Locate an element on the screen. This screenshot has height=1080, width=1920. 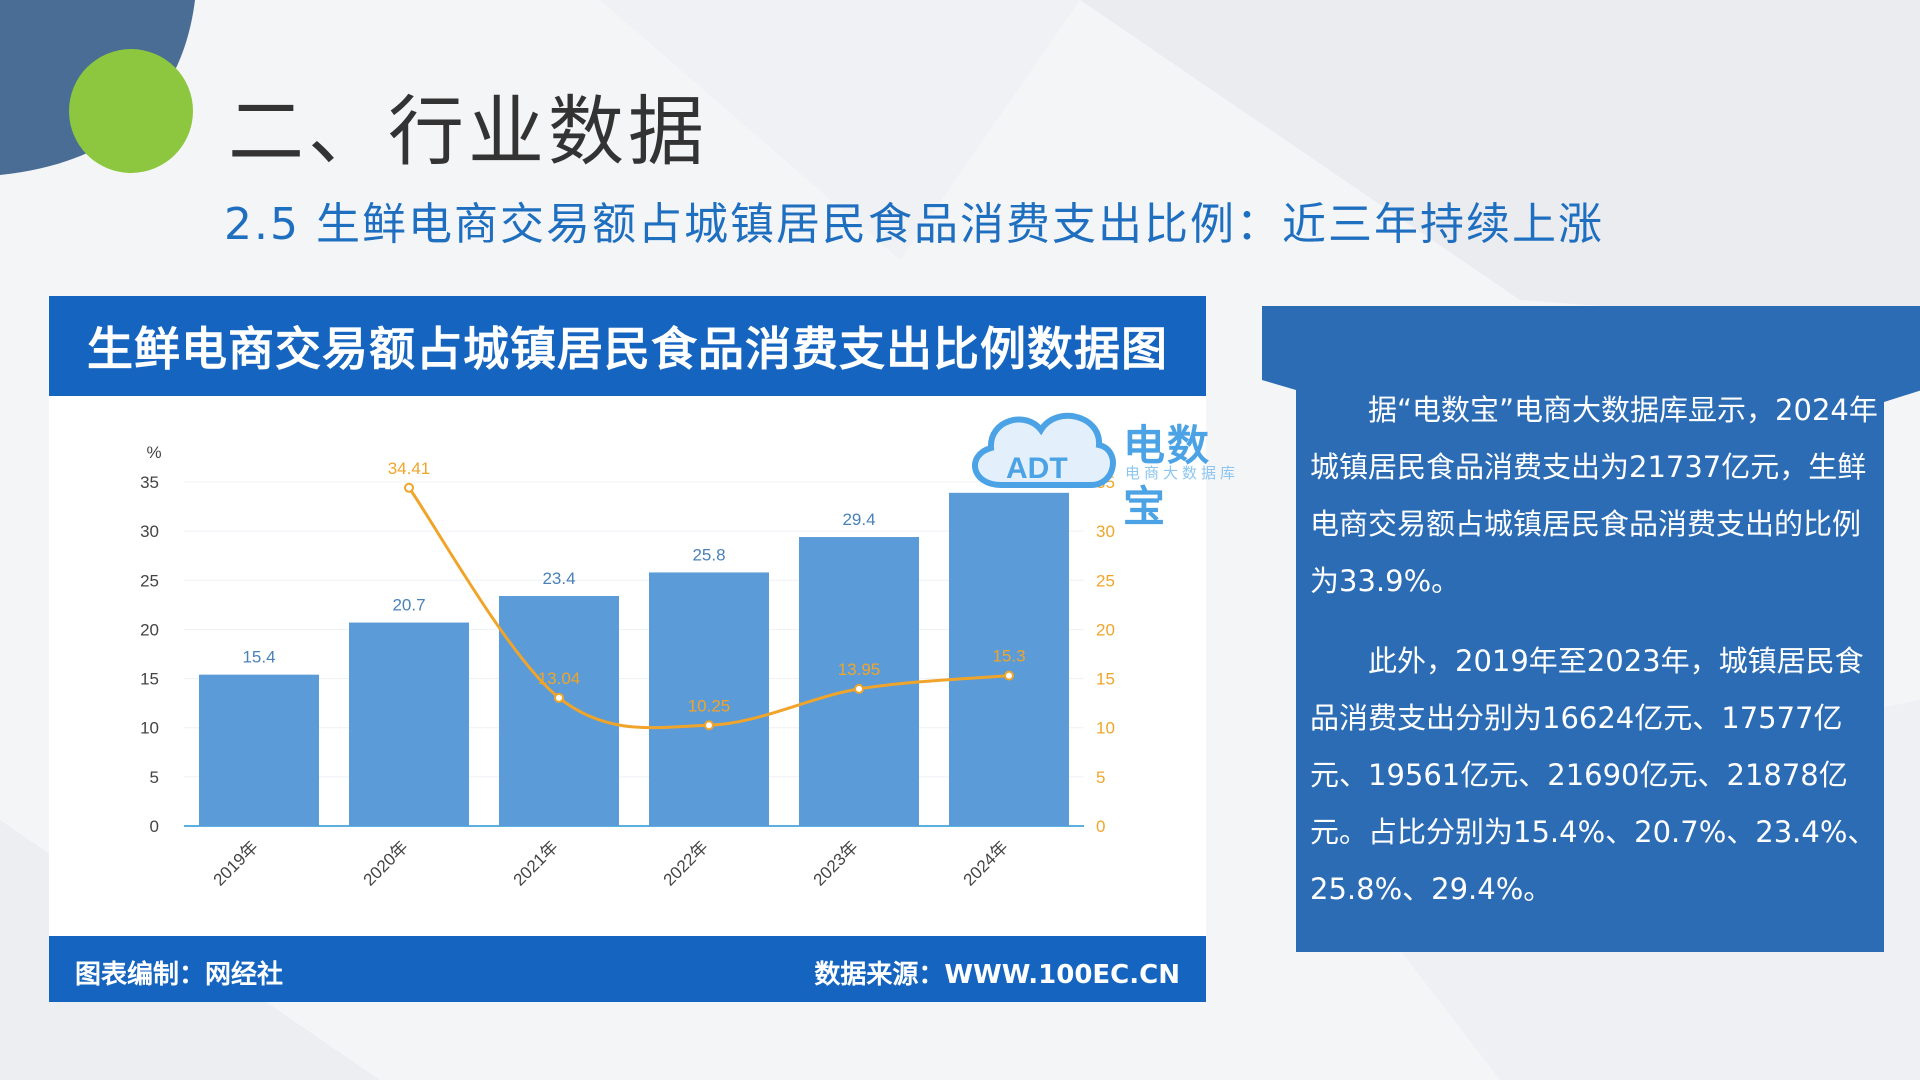
logo-mark-text: ADT is located at coordinates (1037, 468).